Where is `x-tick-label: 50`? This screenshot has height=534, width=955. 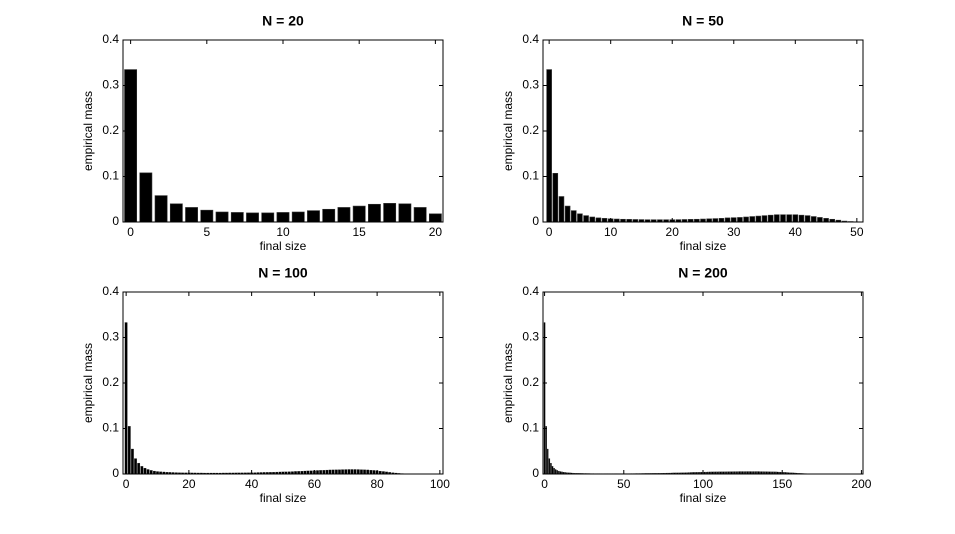
x-tick-label: 50 is located at coordinates (857, 232).